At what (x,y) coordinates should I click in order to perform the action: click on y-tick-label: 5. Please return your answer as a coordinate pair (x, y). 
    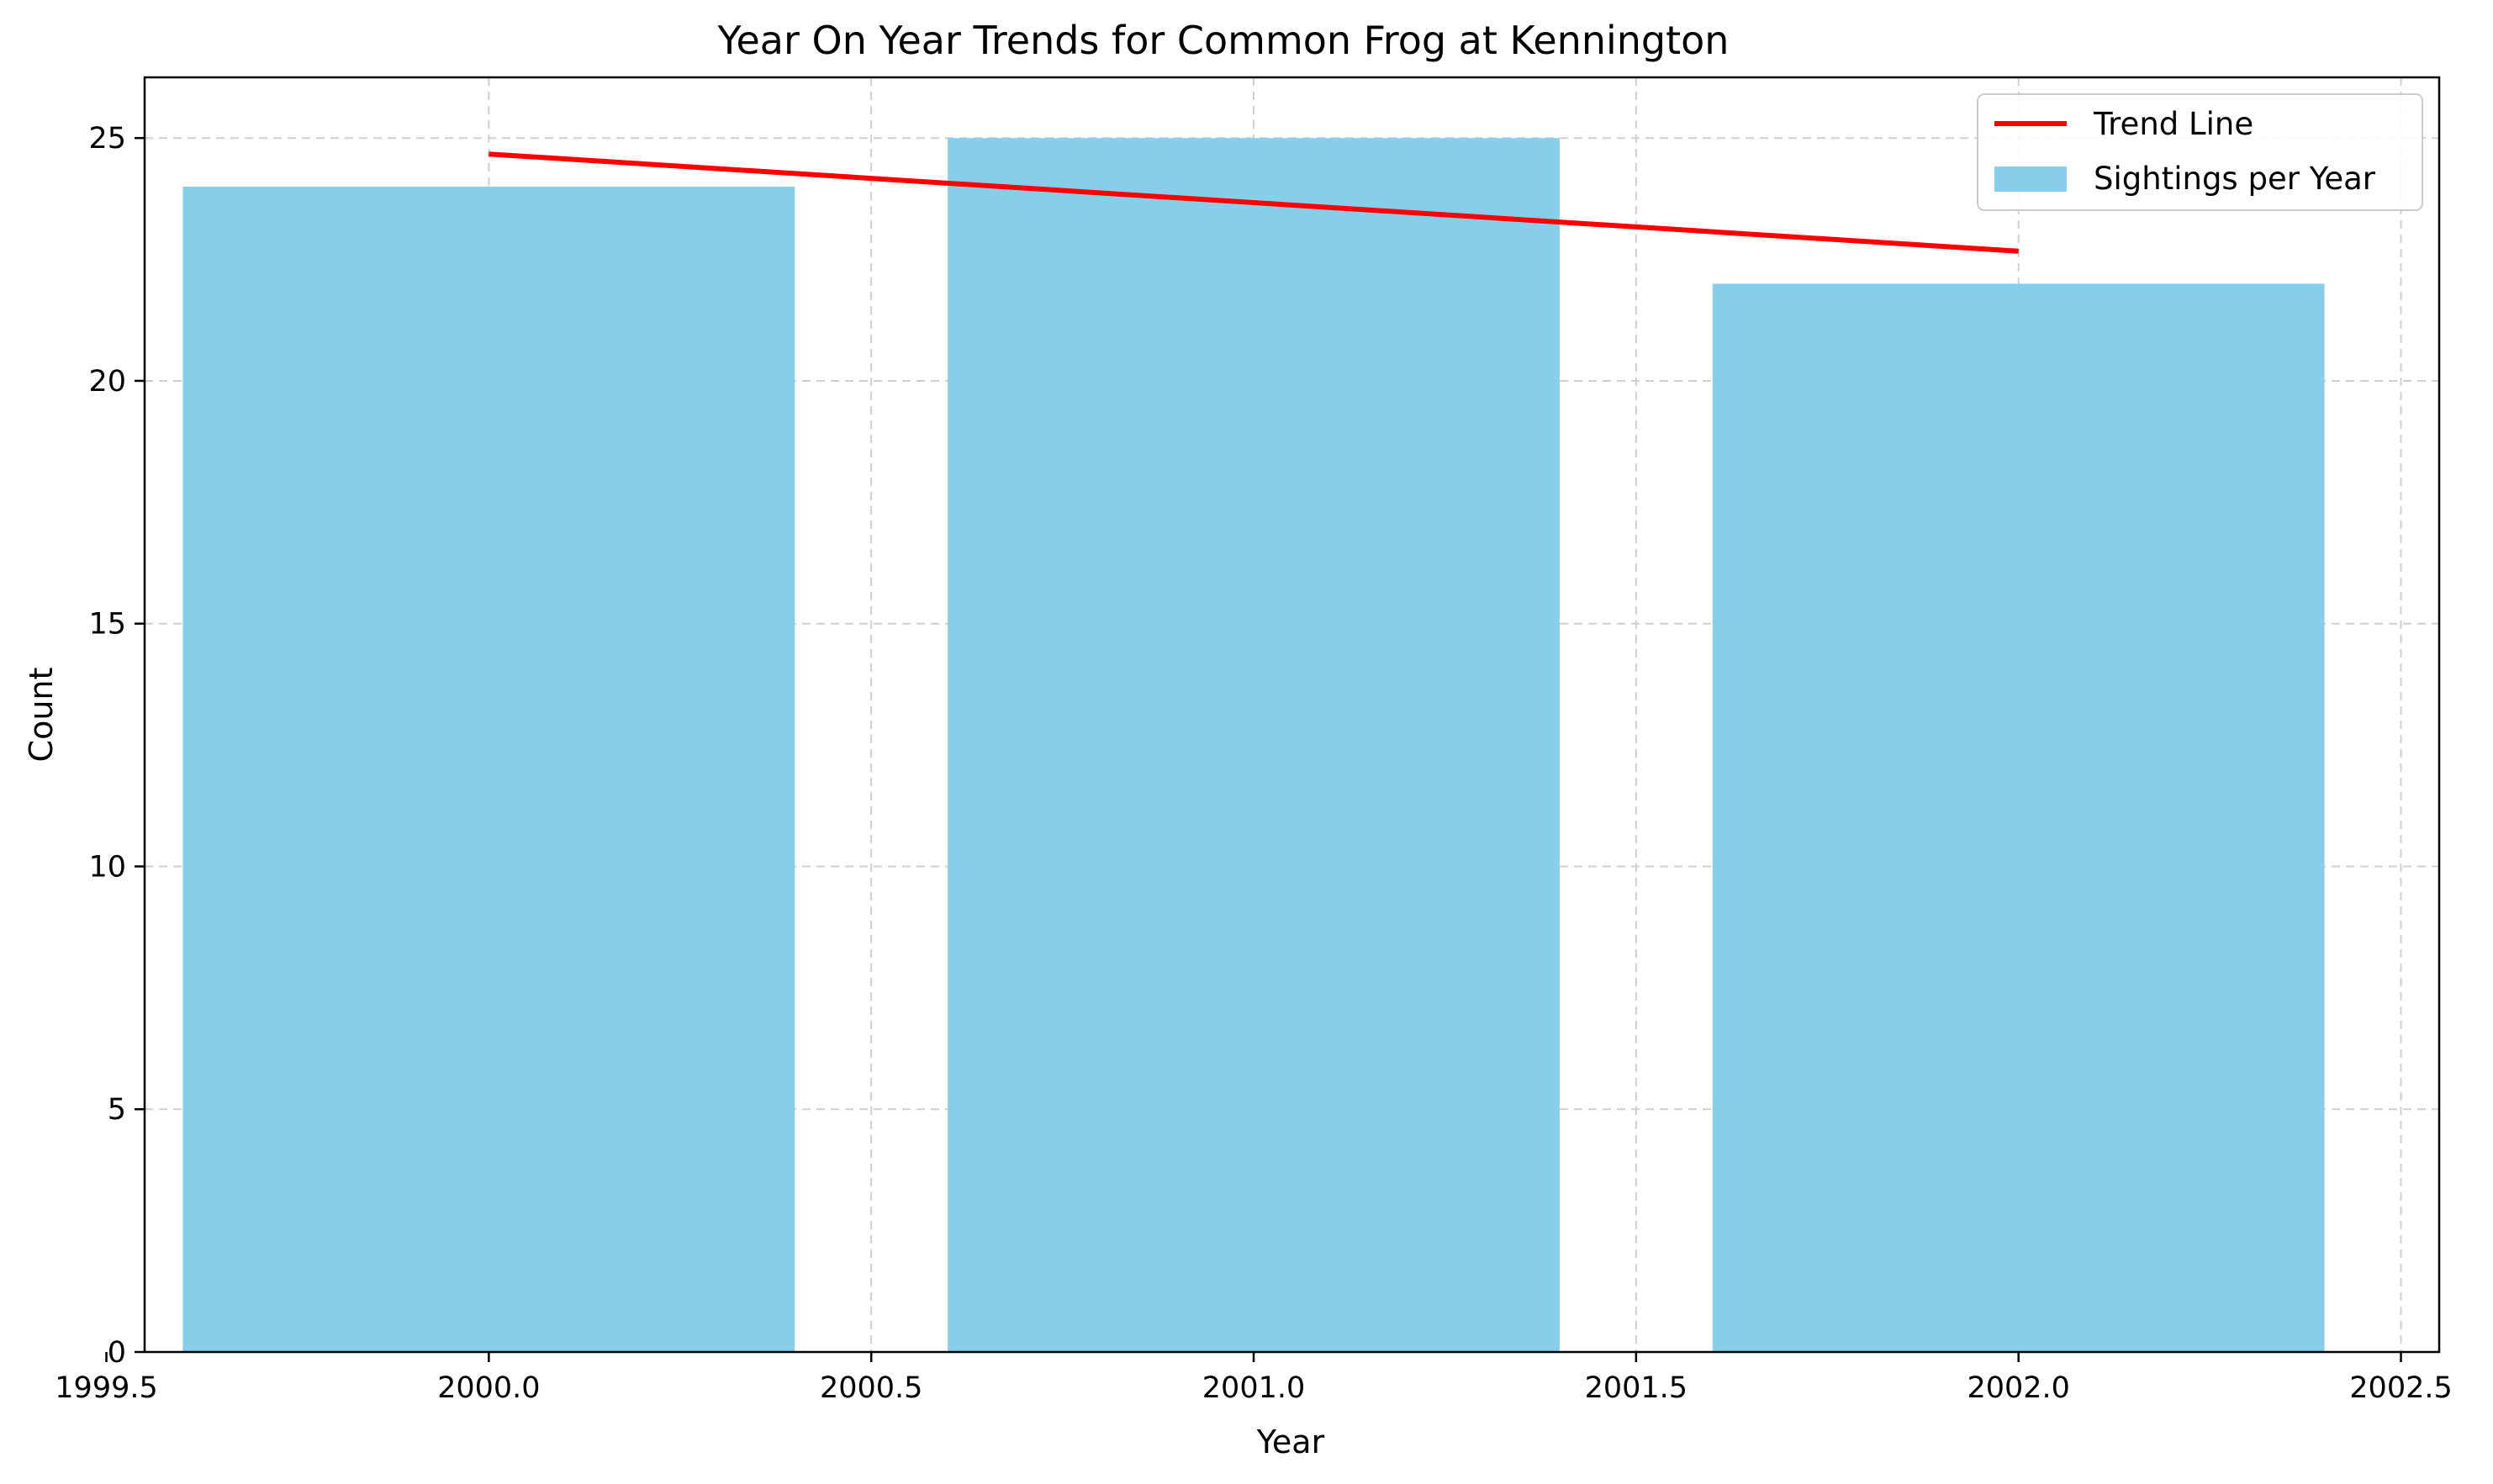
    Looking at the image, I should click on (117, 1110).